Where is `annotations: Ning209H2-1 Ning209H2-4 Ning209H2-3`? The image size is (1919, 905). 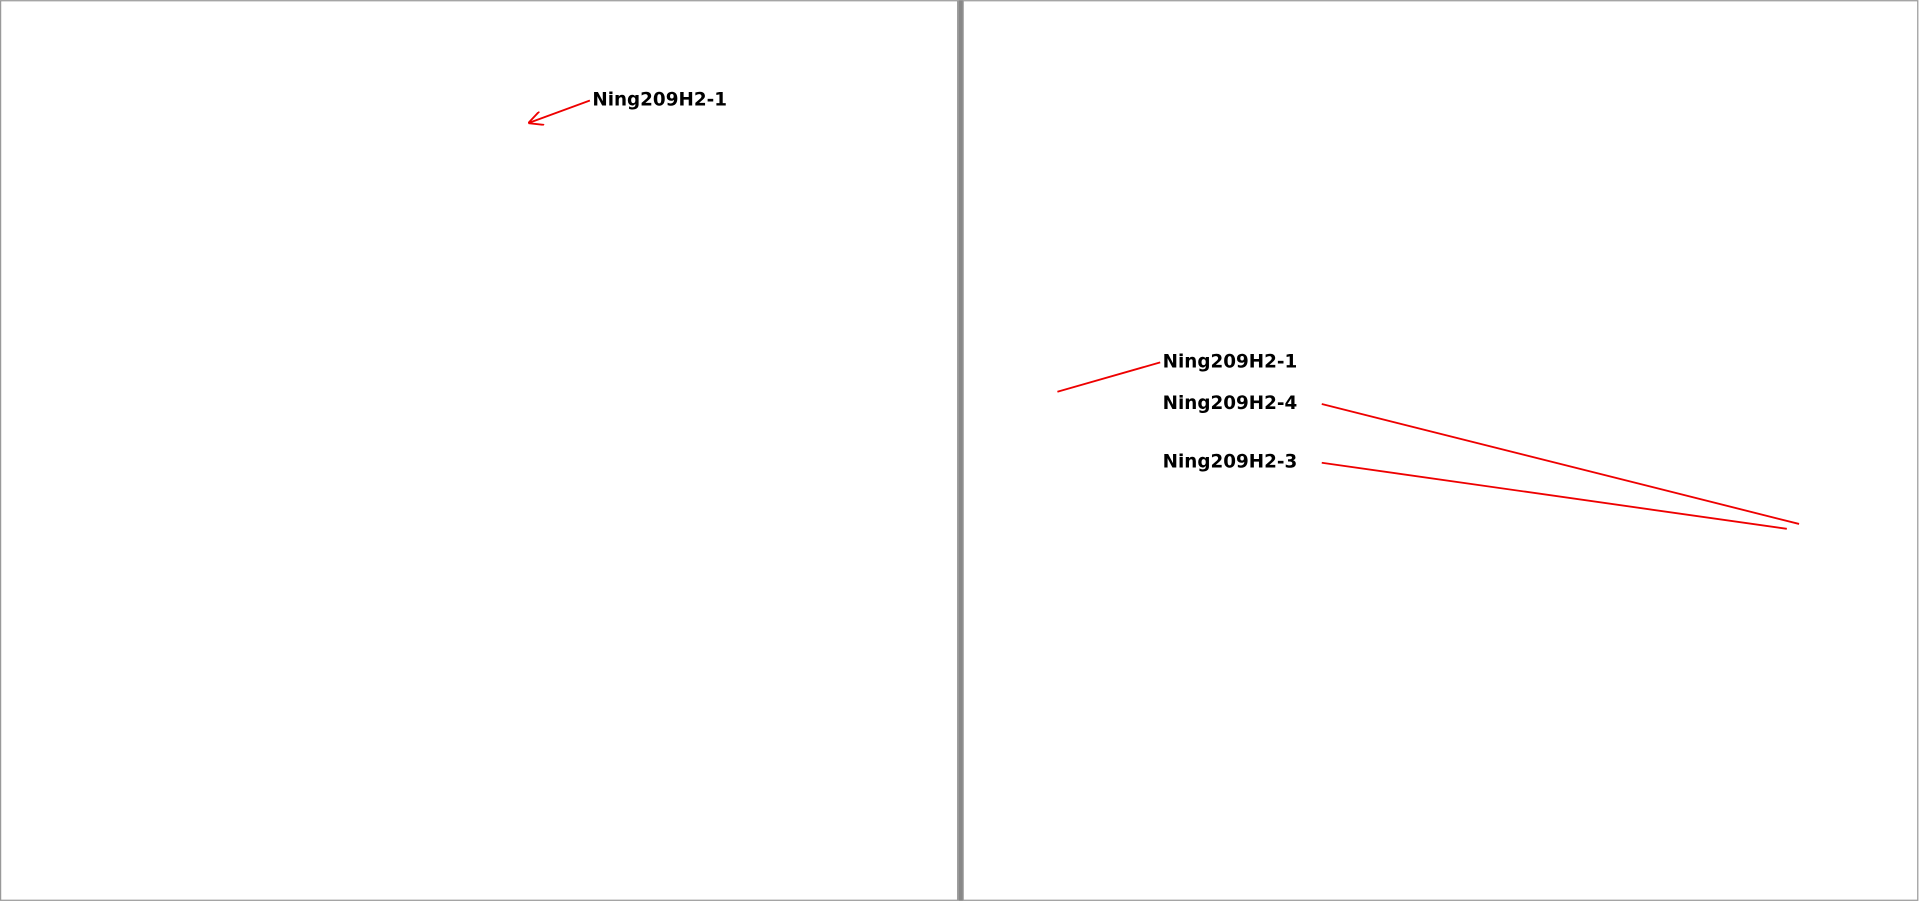 annotations: Ning209H2-1 Ning209H2-4 Ning209H2-3 is located at coordinates (1428, 440).